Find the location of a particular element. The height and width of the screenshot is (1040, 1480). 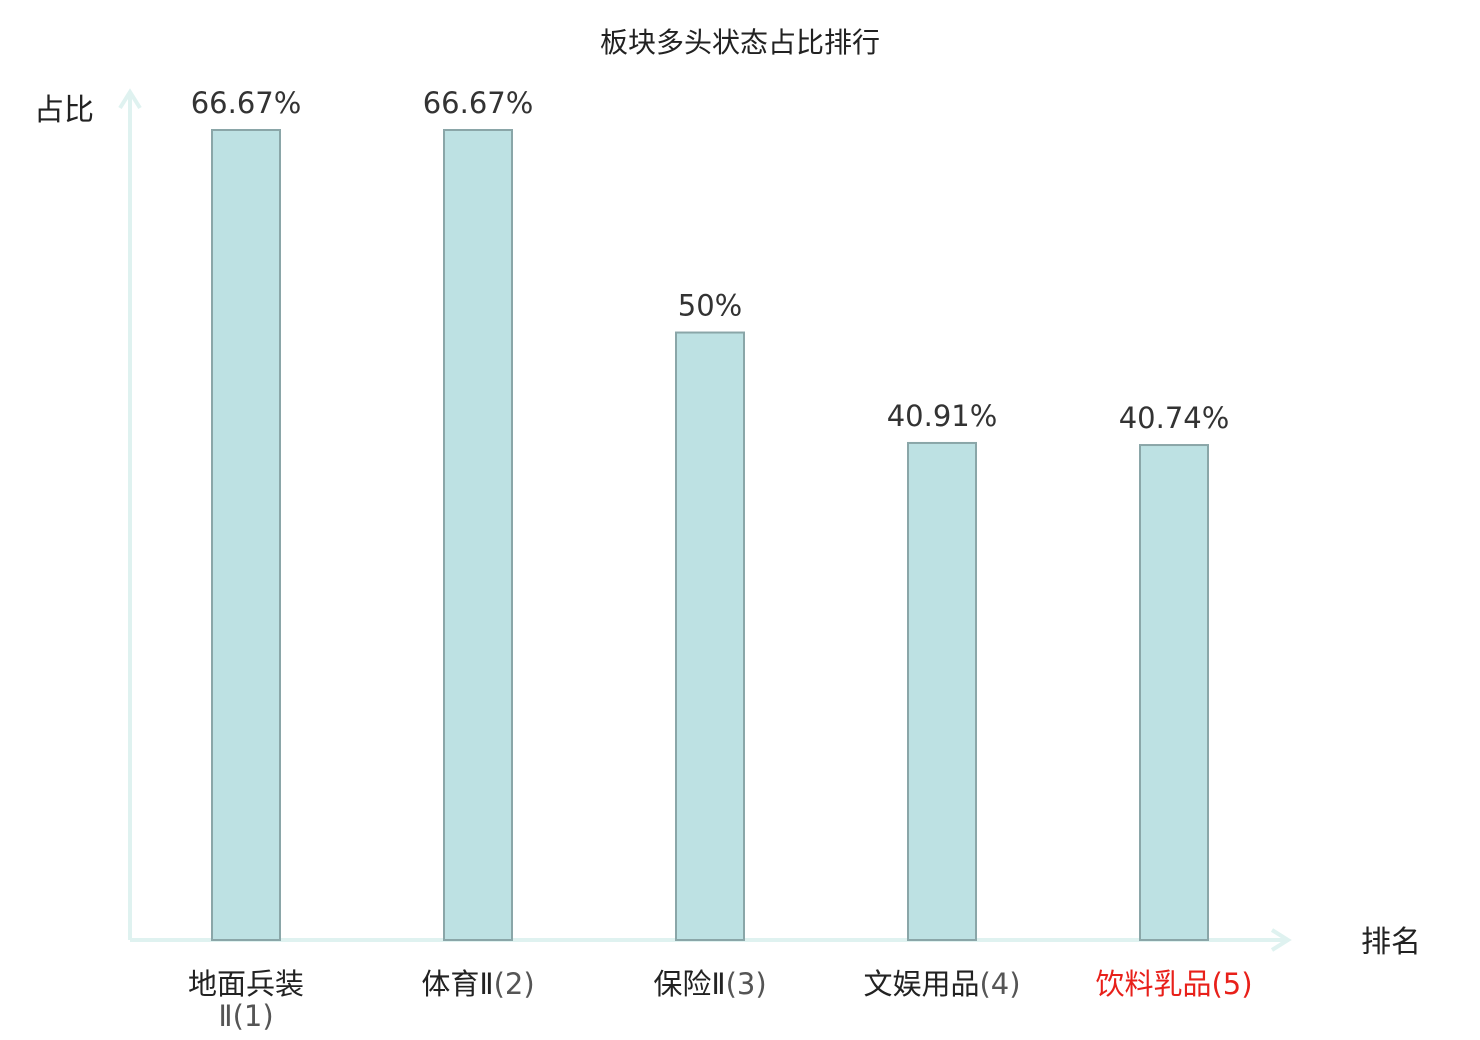

category-rank: (3) is located at coordinates (746, 984).